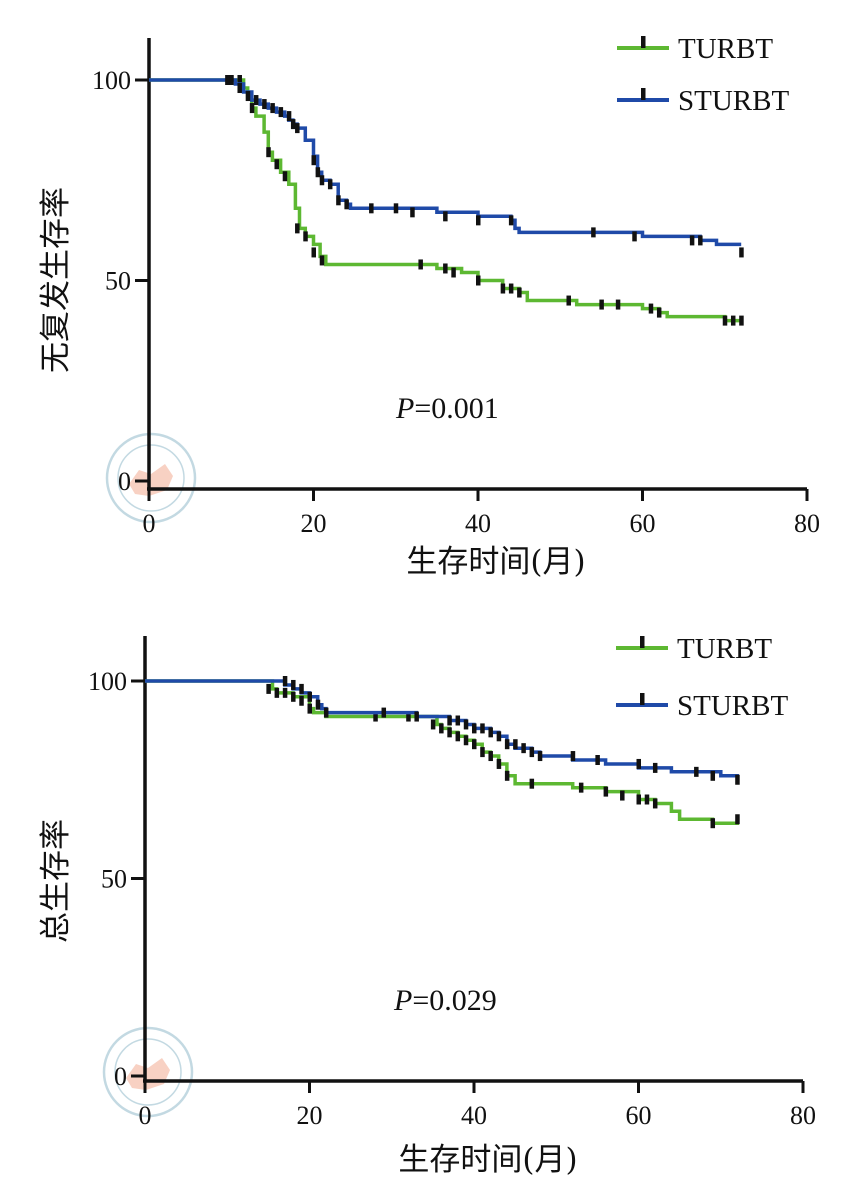 This screenshot has width=853, height=1197. What do you see at coordinates (56, 280) in the screenshot?
I see `y-axis-title: 无复发生存率` at bounding box center [56, 280].